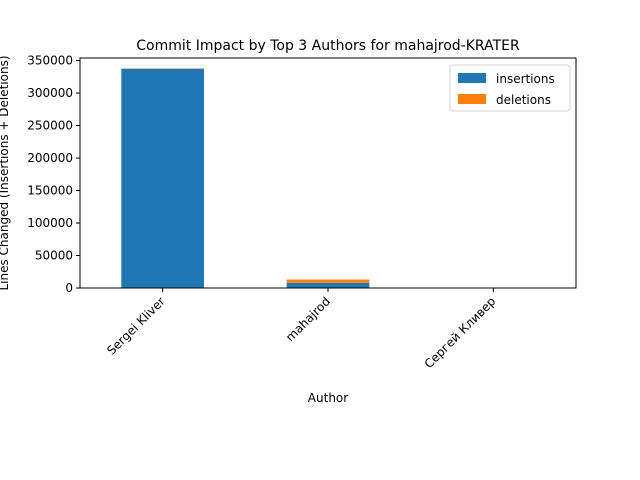 Image resolution: width=640 pixels, height=480 pixels. What do you see at coordinates (472, 78) in the screenshot?
I see `legend-swatch-insertions` at bounding box center [472, 78].